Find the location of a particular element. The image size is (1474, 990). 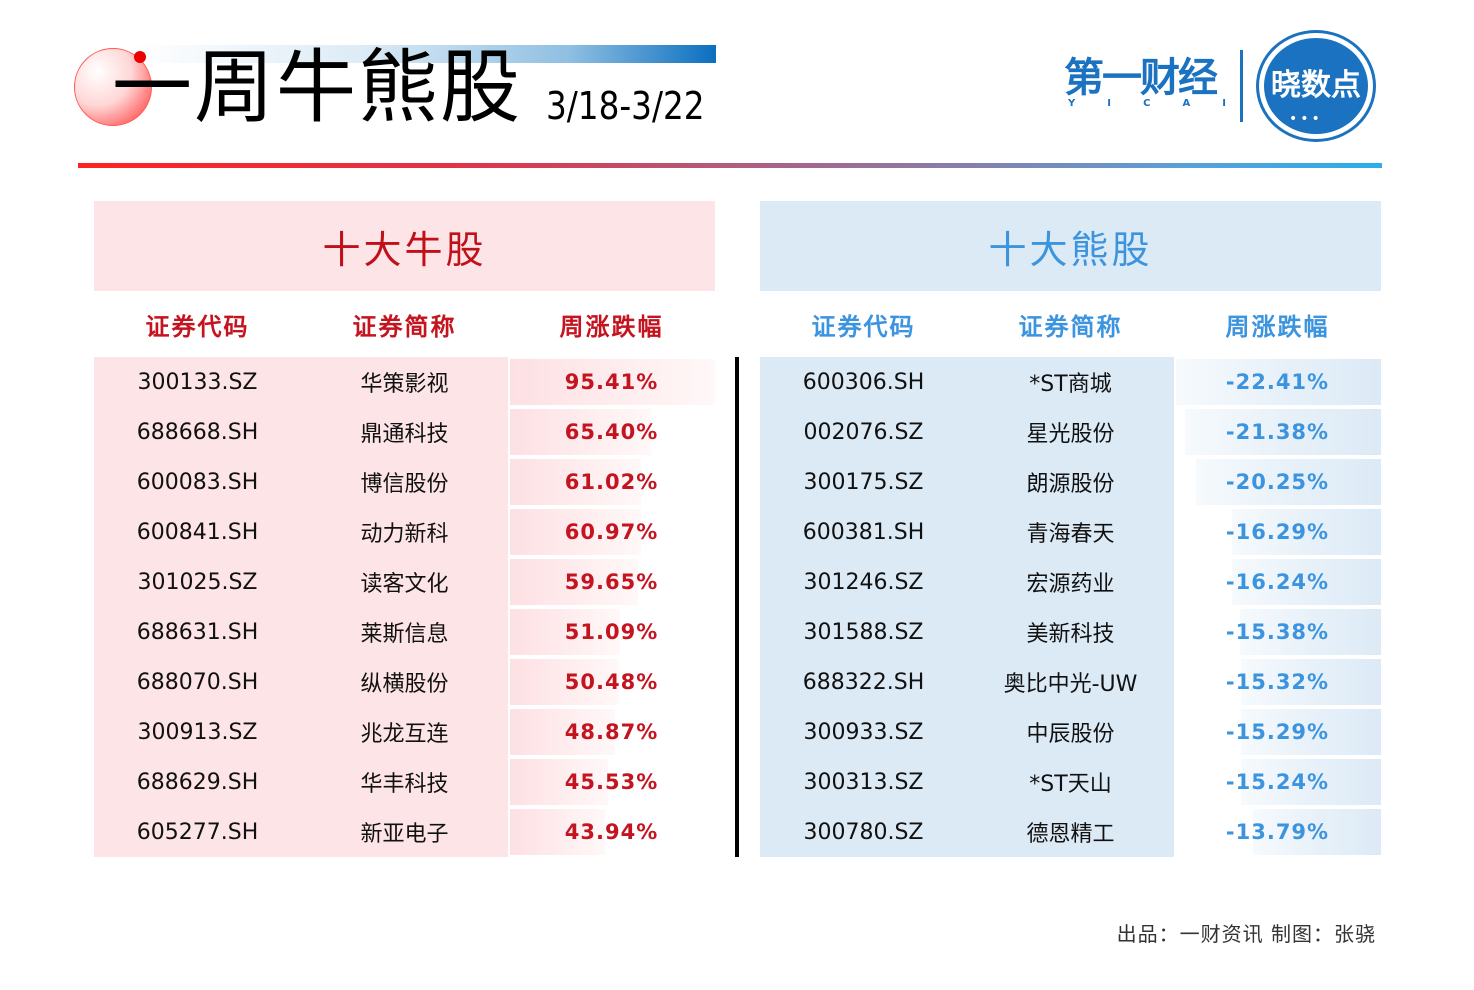

weekly-change: -13.79% is located at coordinates (1277, 832).